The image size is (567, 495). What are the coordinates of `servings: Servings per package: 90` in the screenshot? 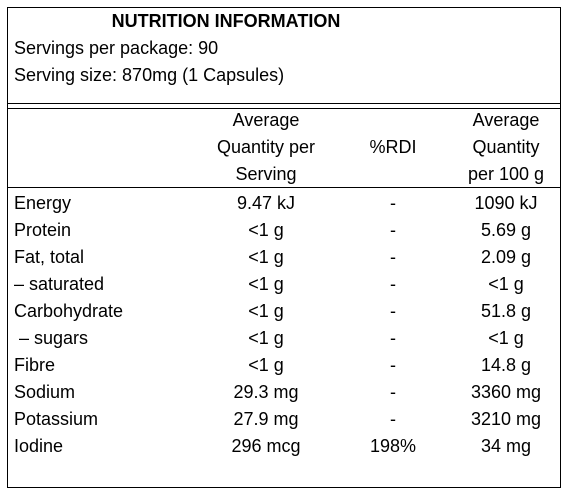 It's located at (116, 48).